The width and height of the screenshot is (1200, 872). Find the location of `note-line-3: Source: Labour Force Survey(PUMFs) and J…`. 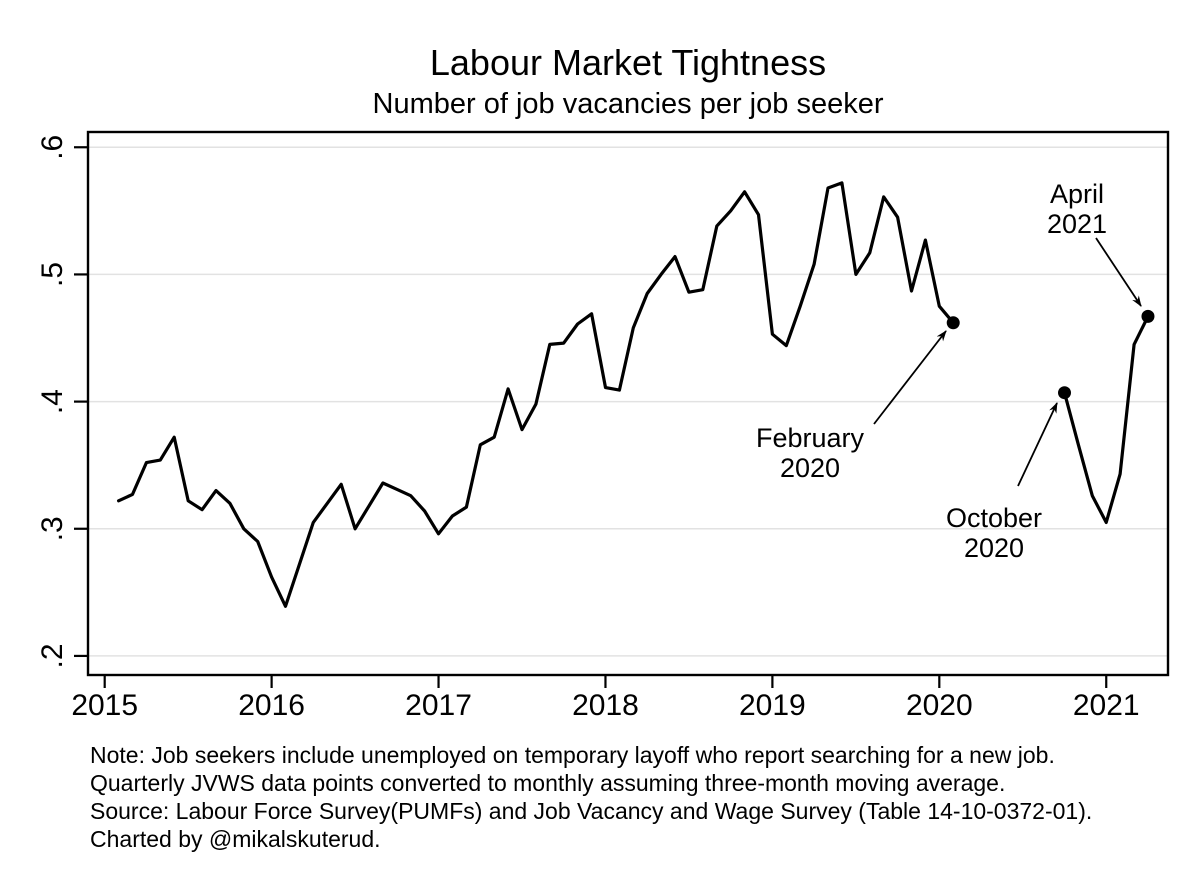

note-line-3: Source: Labour Force Survey(PUMFs) and J… is located at coordinates (591, 811).